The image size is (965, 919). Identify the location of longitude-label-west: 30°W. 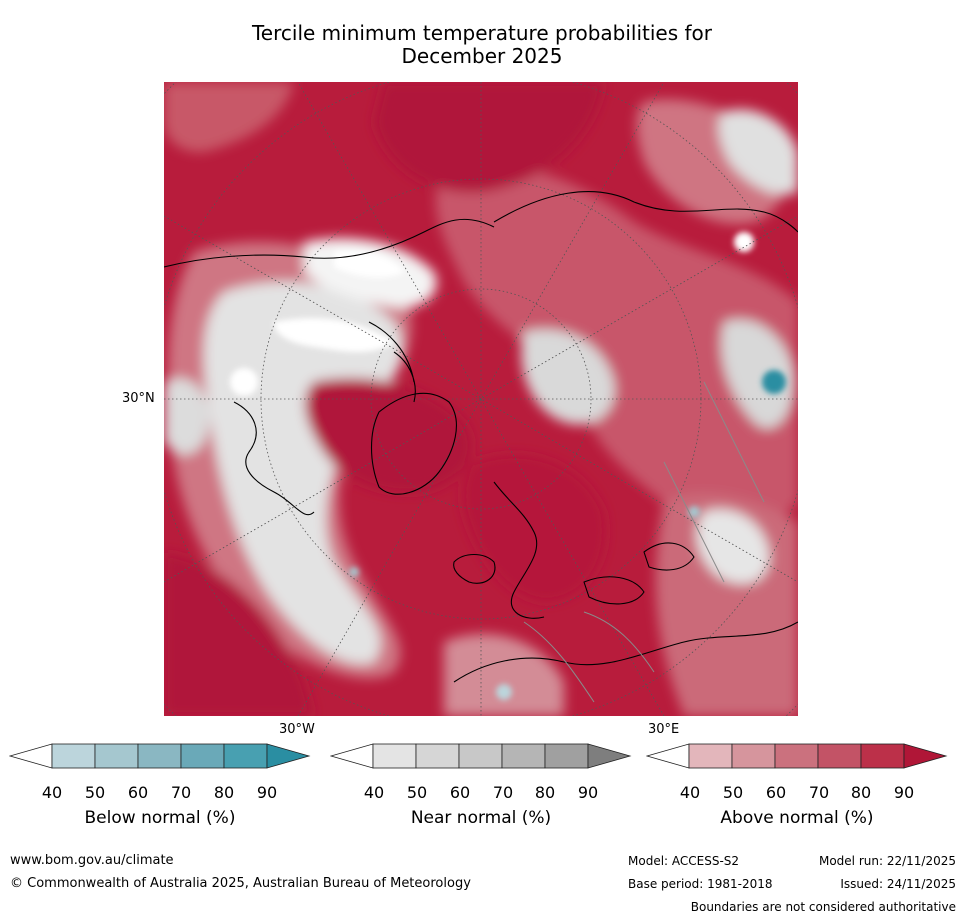
(297, 729).